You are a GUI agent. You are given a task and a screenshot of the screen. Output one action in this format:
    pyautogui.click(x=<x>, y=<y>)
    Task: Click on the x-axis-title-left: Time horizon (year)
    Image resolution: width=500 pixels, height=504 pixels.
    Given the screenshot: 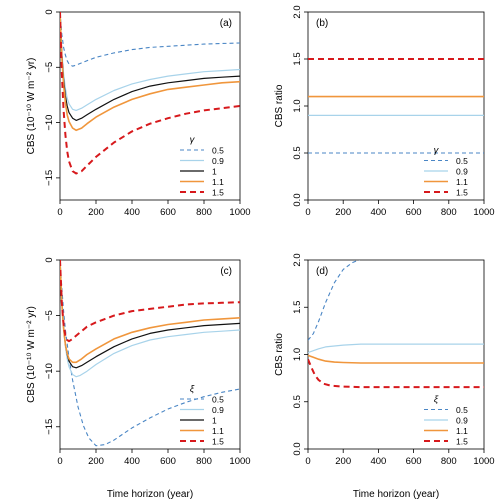 What is the action you would take?
    pyautogui.click(x=150, y=494)
    